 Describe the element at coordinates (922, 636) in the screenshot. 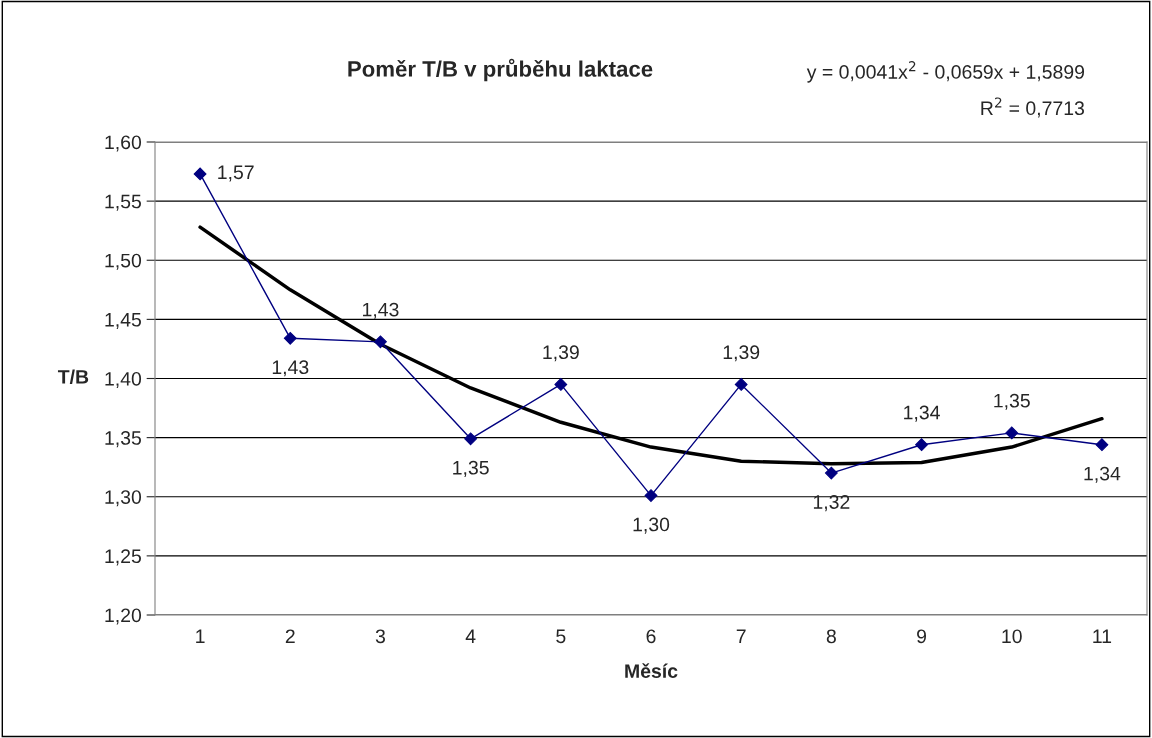

I see `x-tick-label: 9` at that location.